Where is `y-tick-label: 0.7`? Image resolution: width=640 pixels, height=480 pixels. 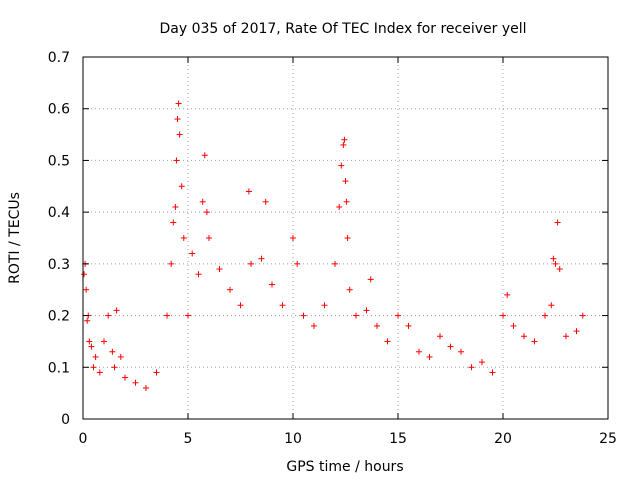
y-tick-label: 0.7 is located at coordinates (59, 58).